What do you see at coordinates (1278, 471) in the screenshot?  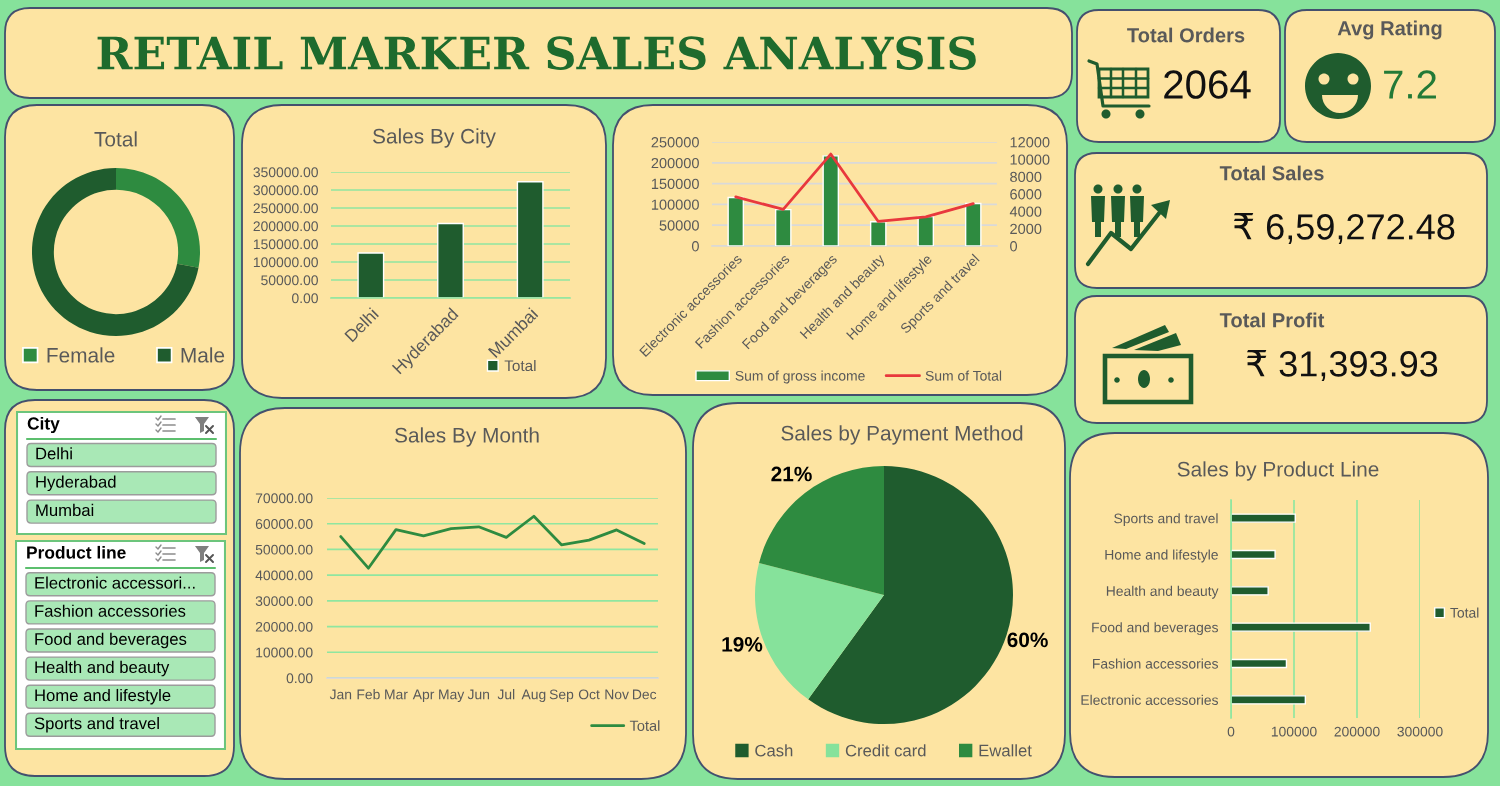 I see `chart-title: Sales by Product Line` at bounding box center [1278, 471].